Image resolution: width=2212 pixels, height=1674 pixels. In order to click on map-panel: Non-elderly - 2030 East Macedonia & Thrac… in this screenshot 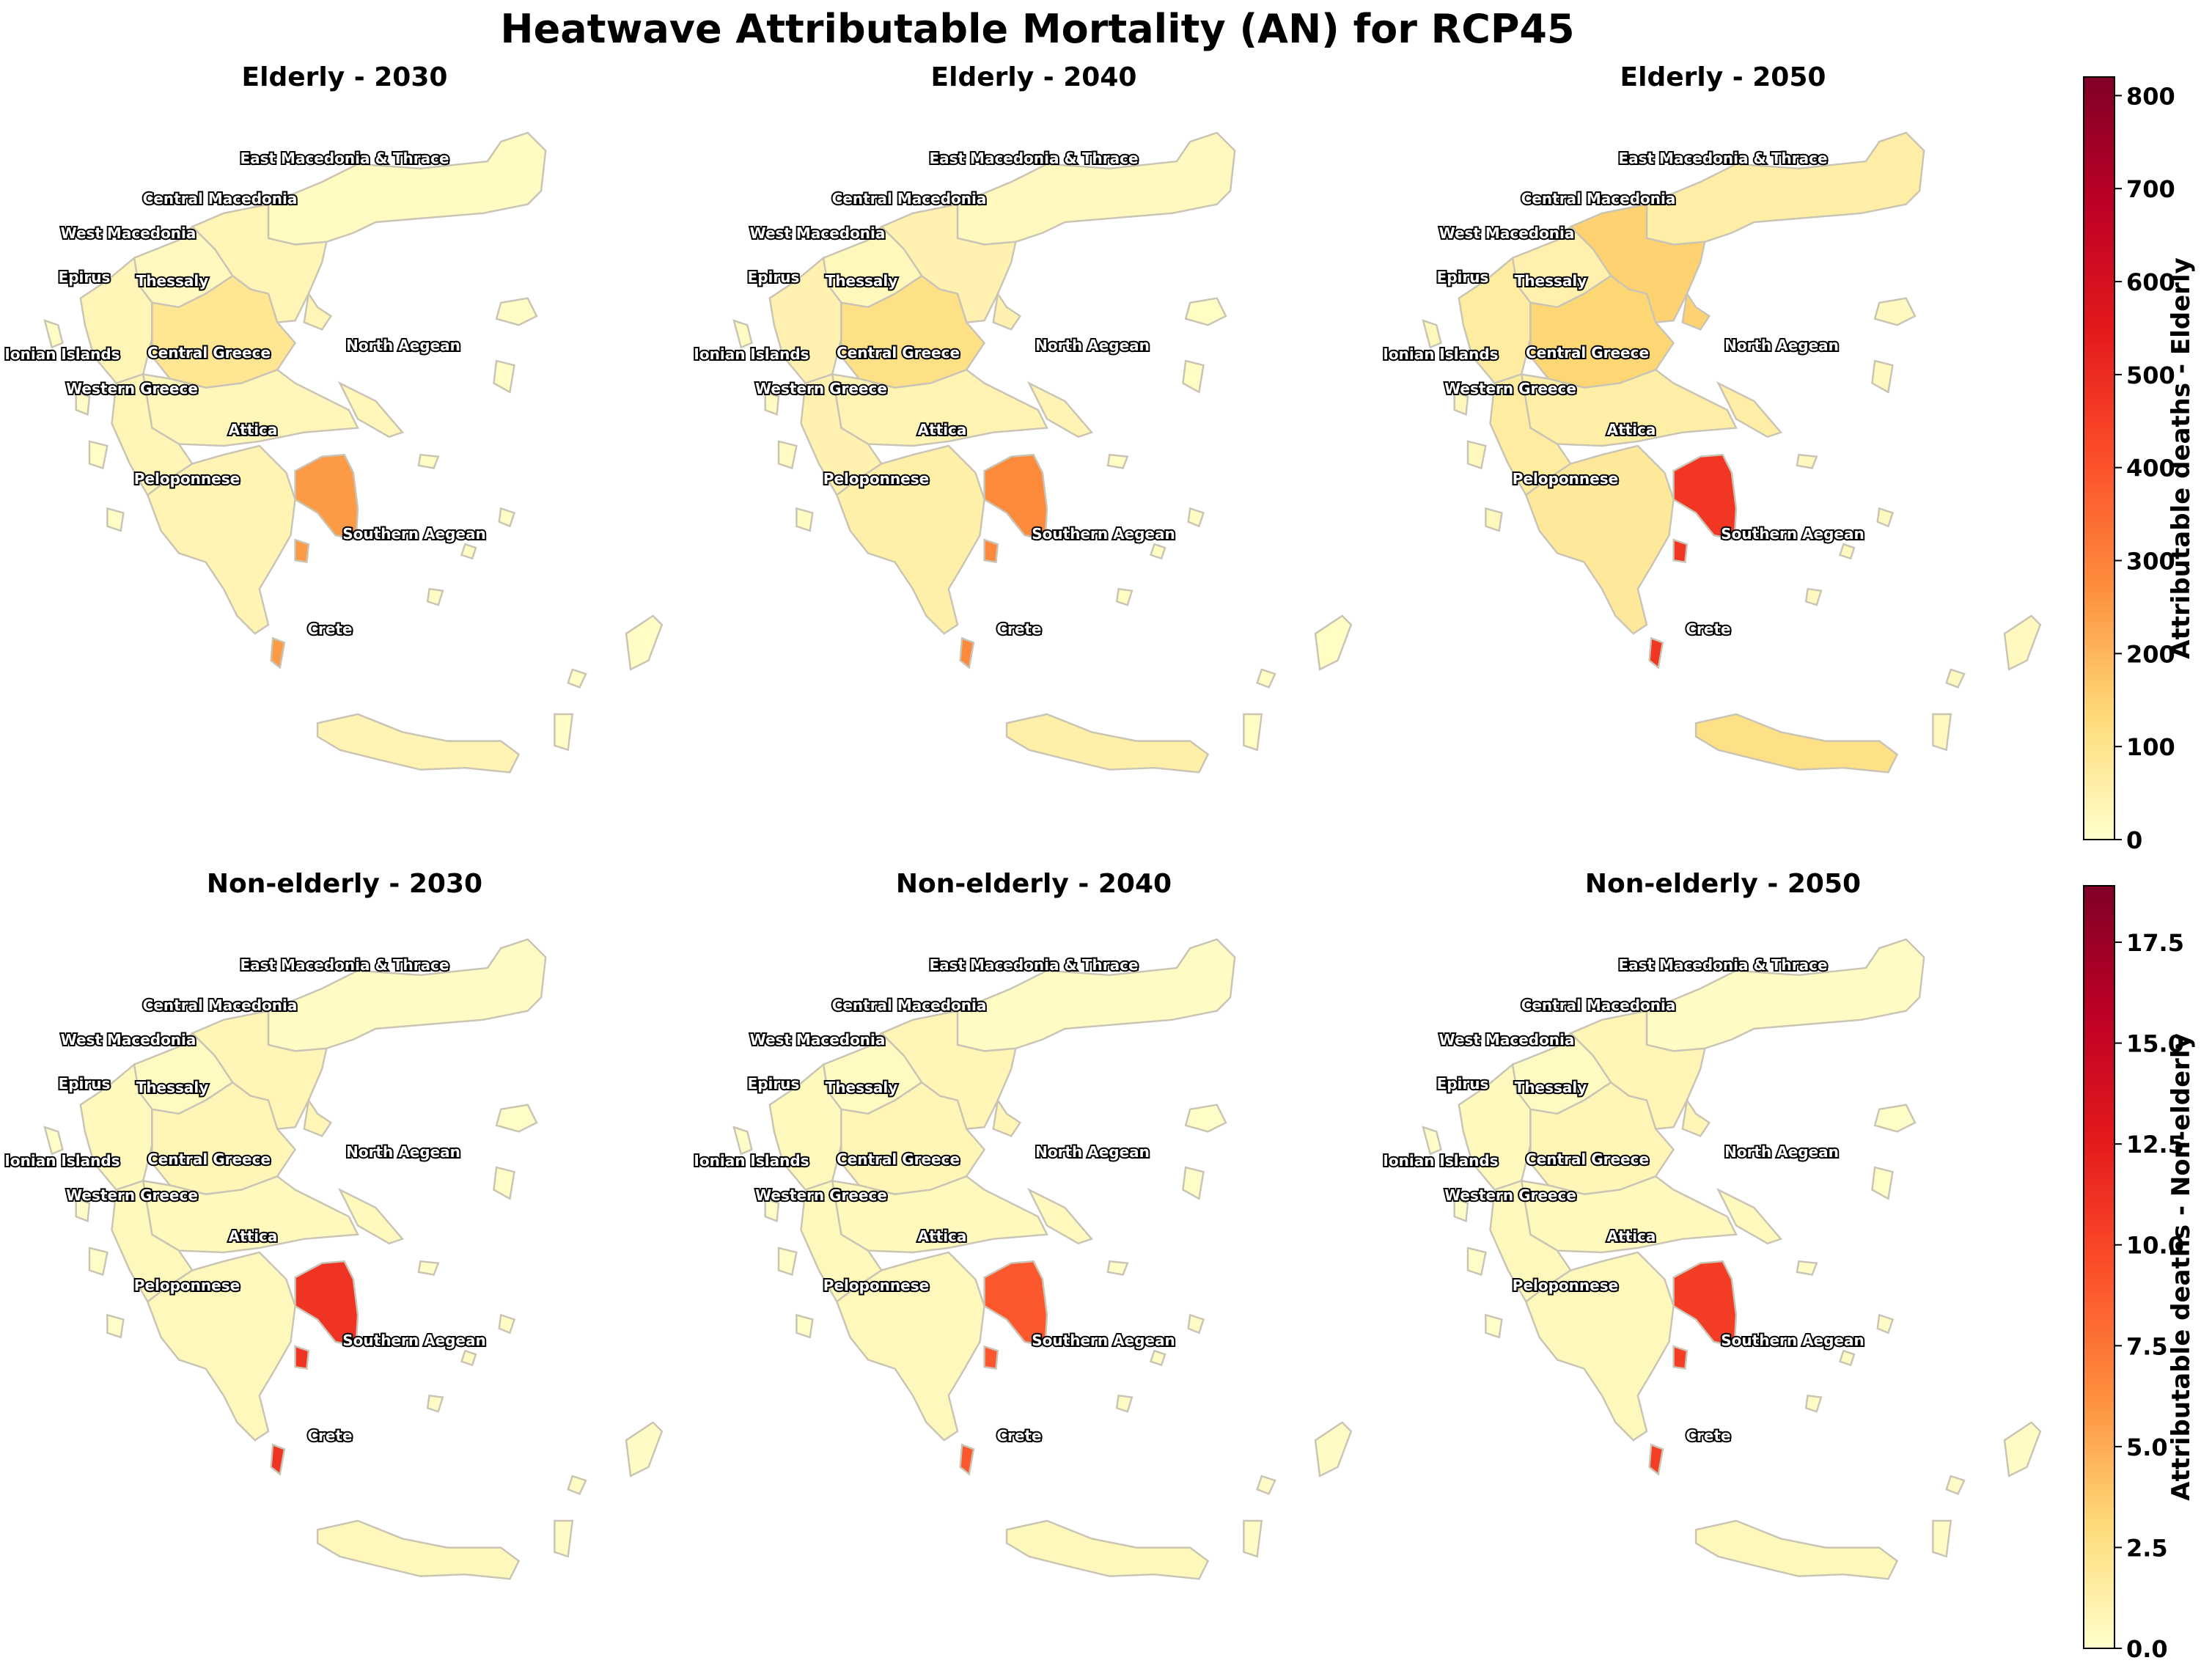, I will do `click(344, 1257)`.